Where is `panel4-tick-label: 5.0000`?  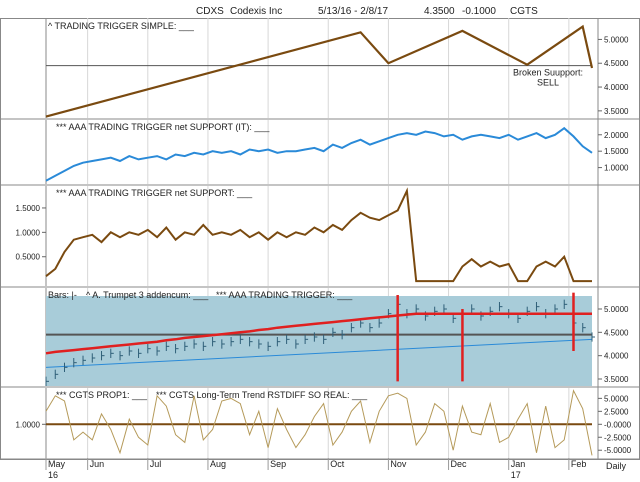
panel4-tick-label: 5.0000 is located at coordinates (616, 309).